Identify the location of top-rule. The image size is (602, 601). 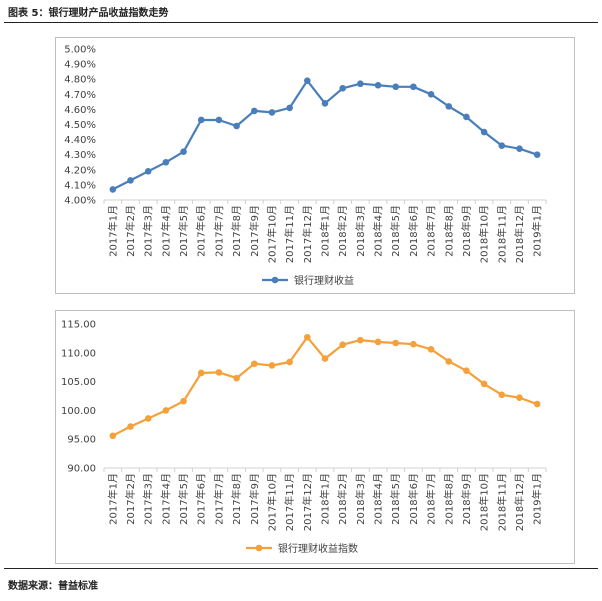
(301, 22).